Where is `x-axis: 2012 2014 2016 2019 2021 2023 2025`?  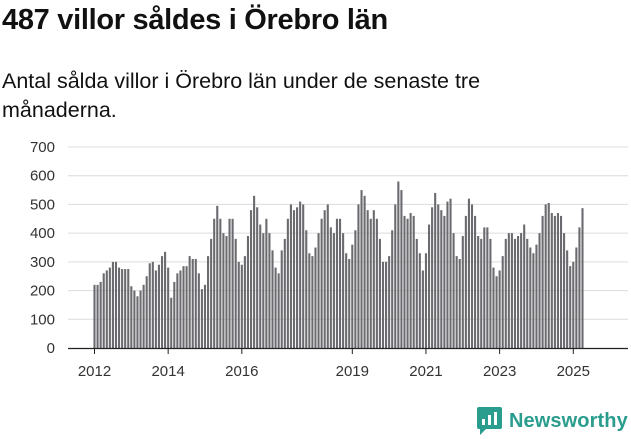 x-axis: 2012 2014 2016 2019 2021 2023 2025 is located at coordinates (348, 363).